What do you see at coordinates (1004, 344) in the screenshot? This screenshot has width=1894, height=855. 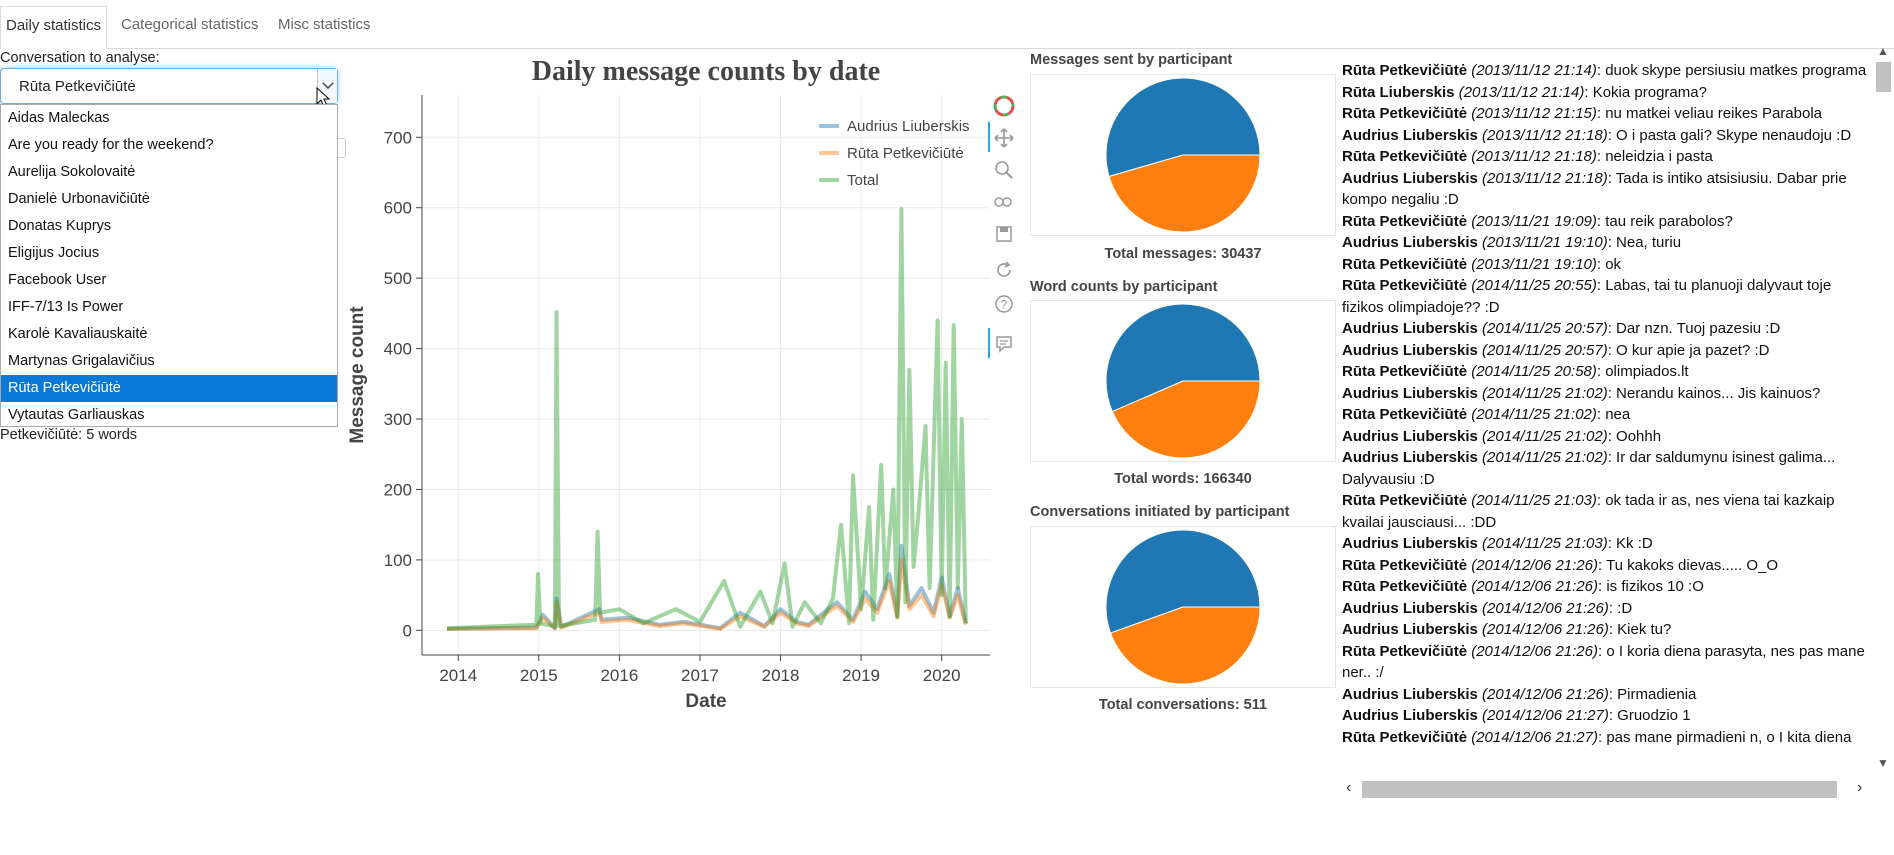 I see `hover-icon` at bounding box center [1004, 344].